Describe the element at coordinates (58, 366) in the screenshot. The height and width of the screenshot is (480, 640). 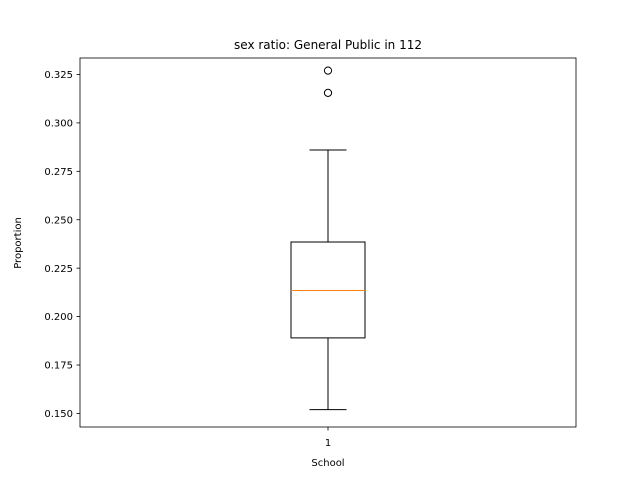
I see `y-tick-label: 0.175` at that location.